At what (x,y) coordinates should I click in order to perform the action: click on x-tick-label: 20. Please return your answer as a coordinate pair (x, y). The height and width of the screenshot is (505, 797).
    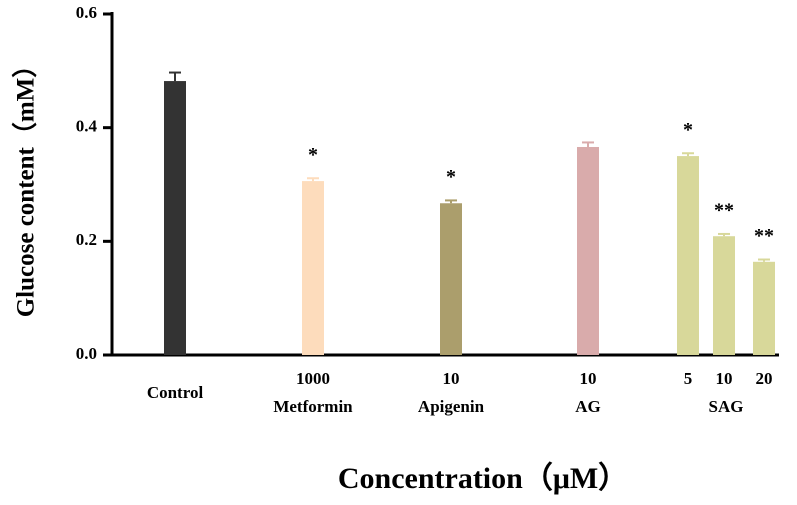
    Looking at the image, I should click on (764, 378).